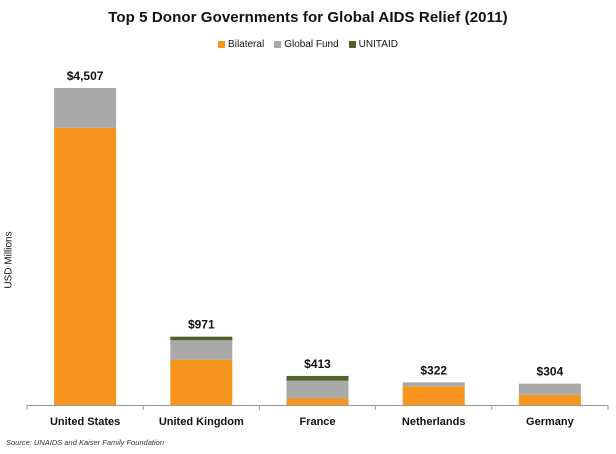  What do you see at coordinates (378, 44) in the screenshot?
I see `legend-label-unitaid: UNITAID` at bounding box center [378, 44].